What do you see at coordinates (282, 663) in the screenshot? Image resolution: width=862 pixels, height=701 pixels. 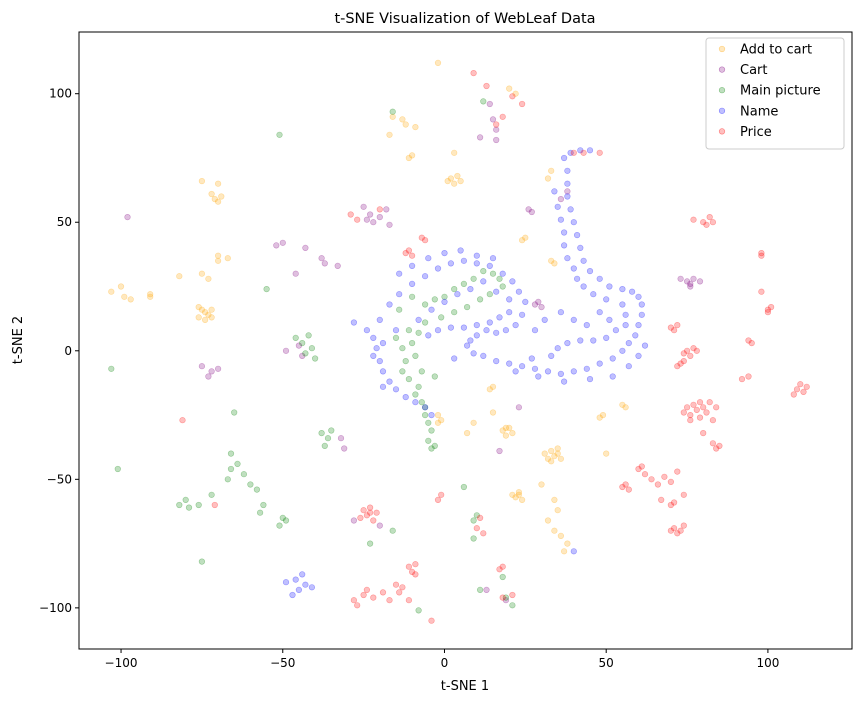 I see `x-tick-label: −50` at bounding box center [282, 663].